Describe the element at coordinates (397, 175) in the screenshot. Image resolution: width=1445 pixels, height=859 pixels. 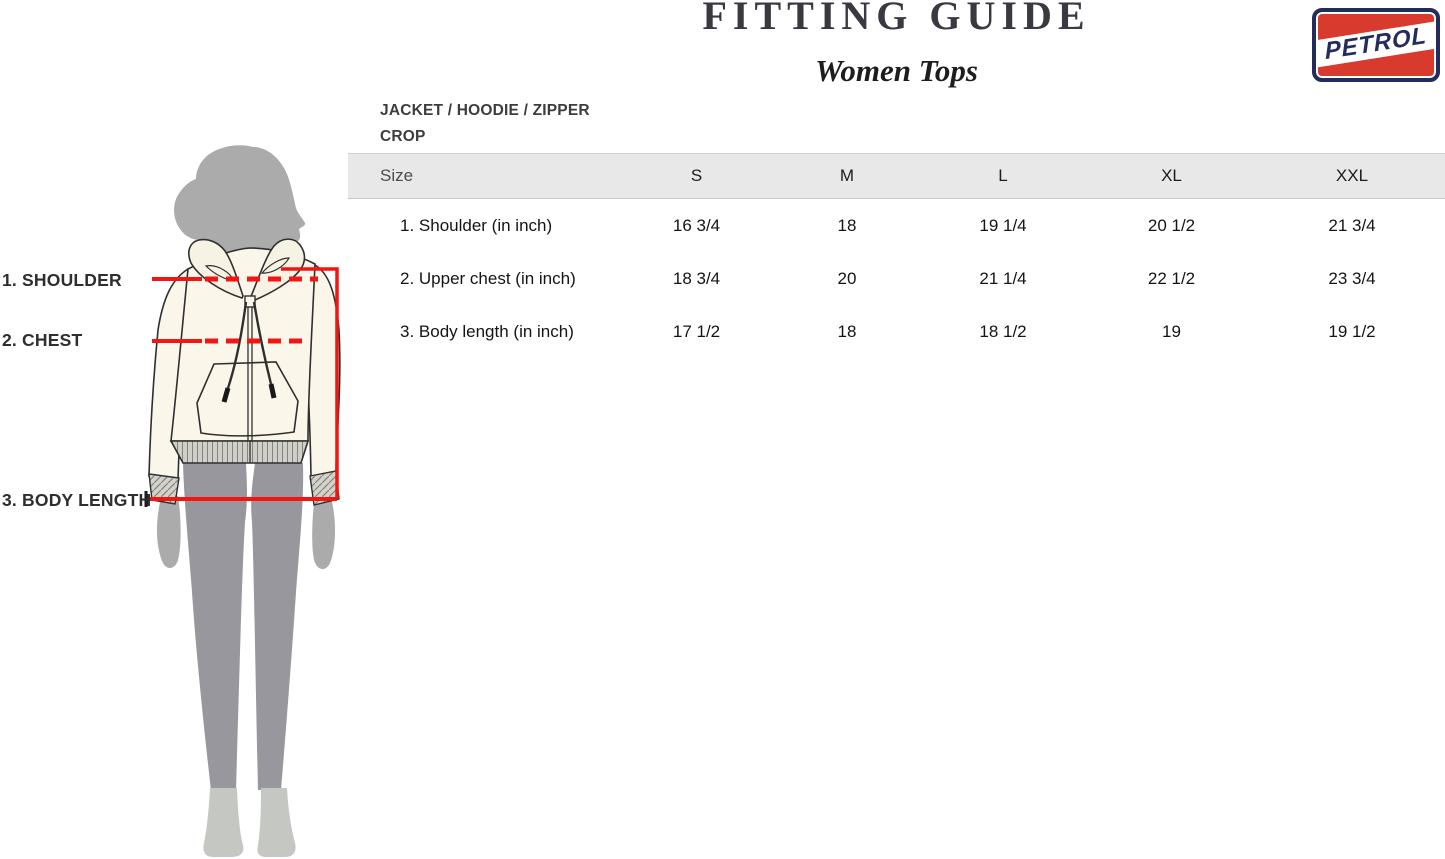
I see `column-header-size: Size` at that location.